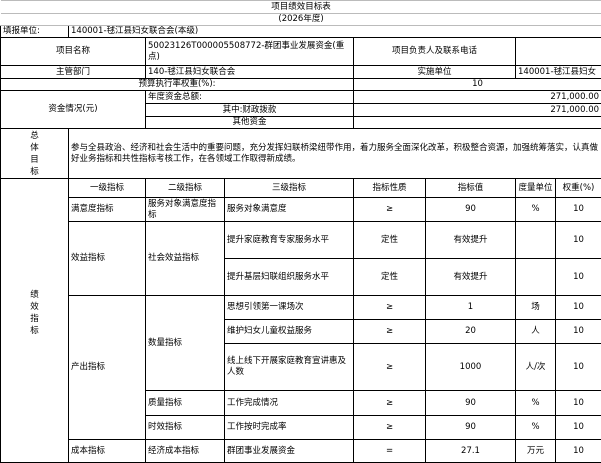  I want to click on page-title: 项目绩效目标表, so click(301, 7).